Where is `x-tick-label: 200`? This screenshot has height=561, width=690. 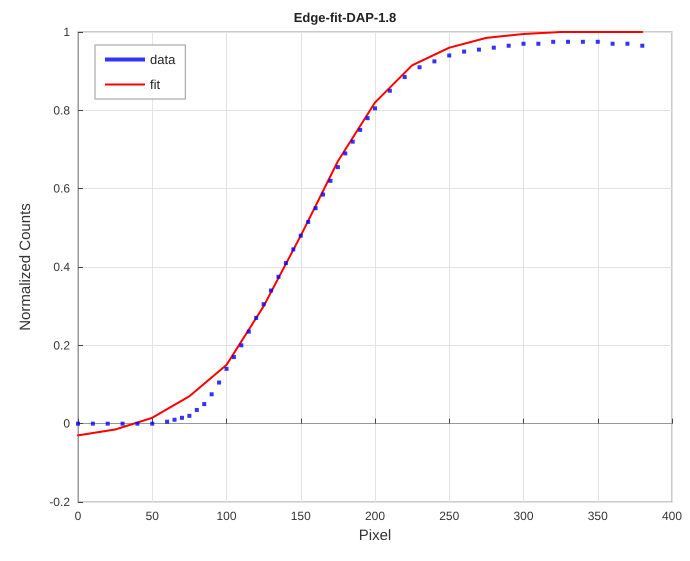
x-tick-label: 200 is located at coordinates (375, 516).